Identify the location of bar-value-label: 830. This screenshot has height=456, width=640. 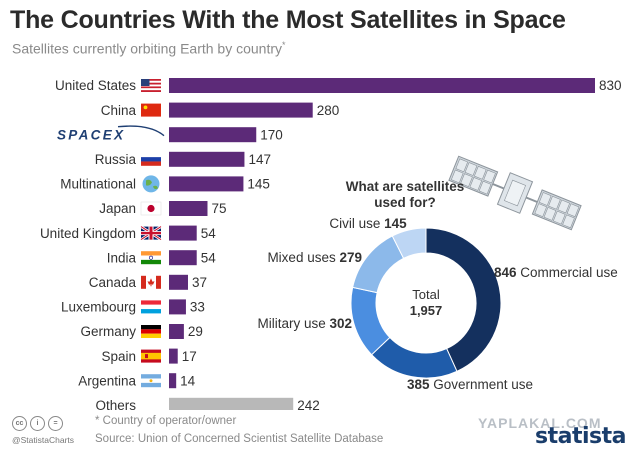
(610, 85).